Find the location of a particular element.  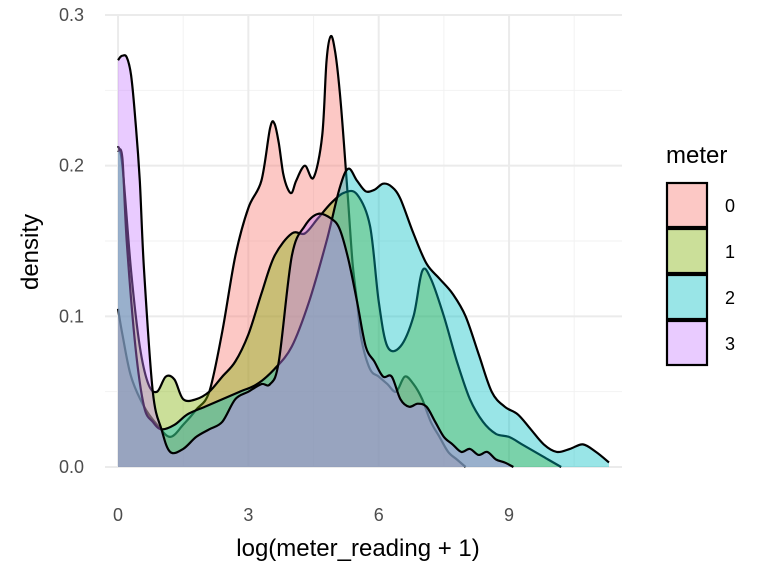

x-tick-label: 0 is located at coordinates (118, 515).